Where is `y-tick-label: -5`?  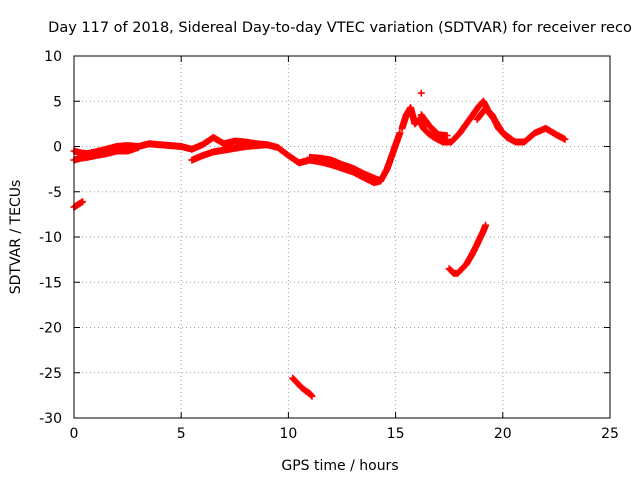
y-tick-label: -5 is located at coordinates (55, 193).